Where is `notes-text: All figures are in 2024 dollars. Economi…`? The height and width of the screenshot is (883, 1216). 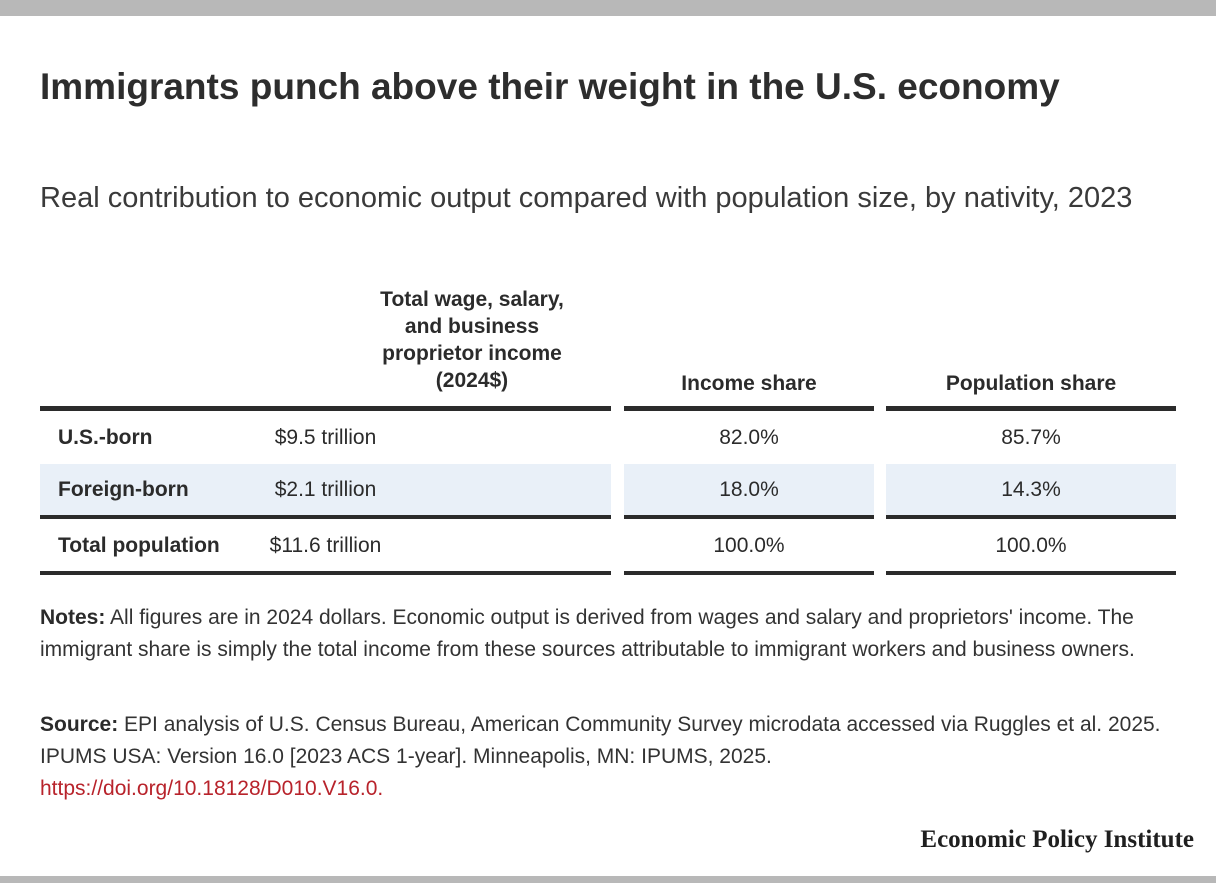 notes-text: All figures are in 2024 dollars. Economi… is located at coordinates (587, 633).